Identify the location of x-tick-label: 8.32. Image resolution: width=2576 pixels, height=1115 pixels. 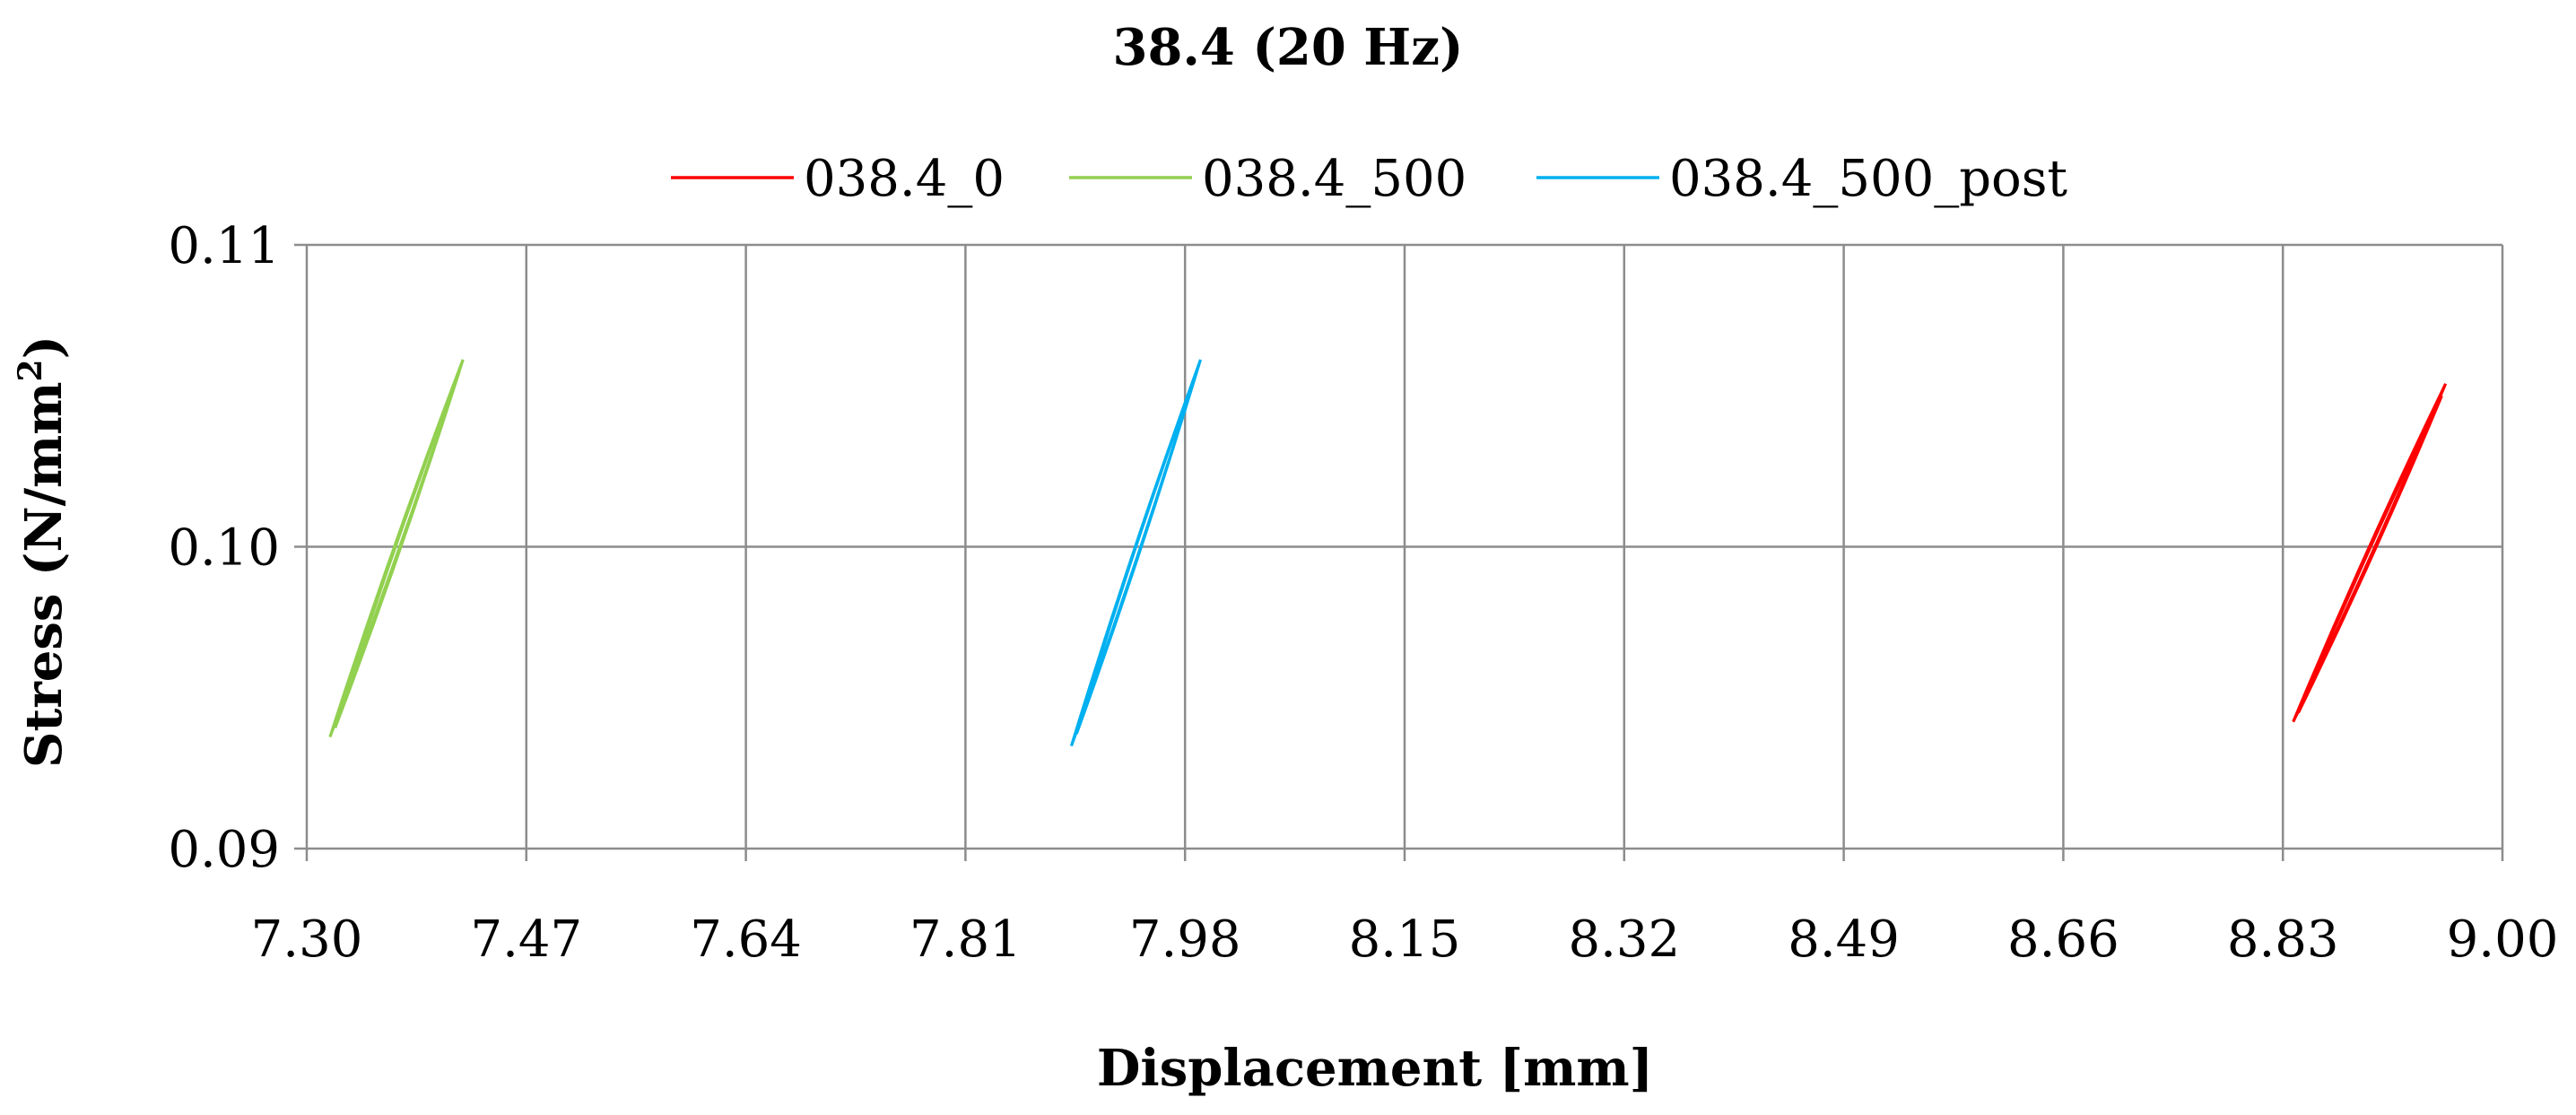
(1624, 939).